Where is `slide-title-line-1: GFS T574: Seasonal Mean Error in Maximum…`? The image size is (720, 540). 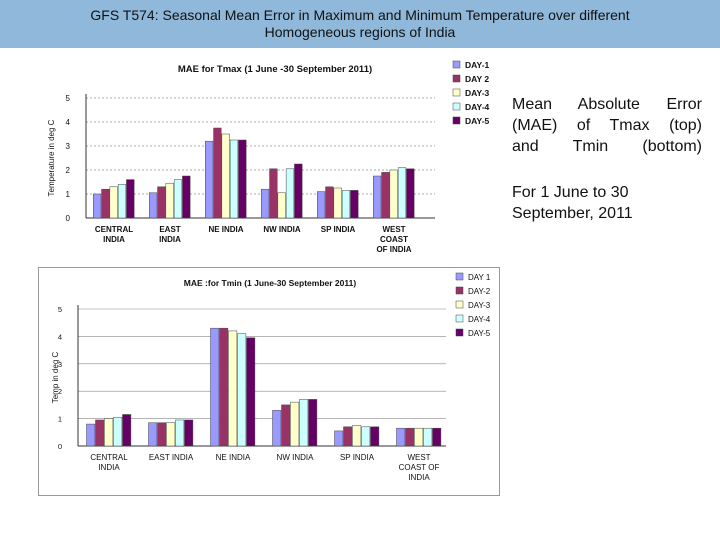 slide-title-line-1: GFS T574: Seasonal Mean Error in Maximum… is located at coordinates (360, 15).